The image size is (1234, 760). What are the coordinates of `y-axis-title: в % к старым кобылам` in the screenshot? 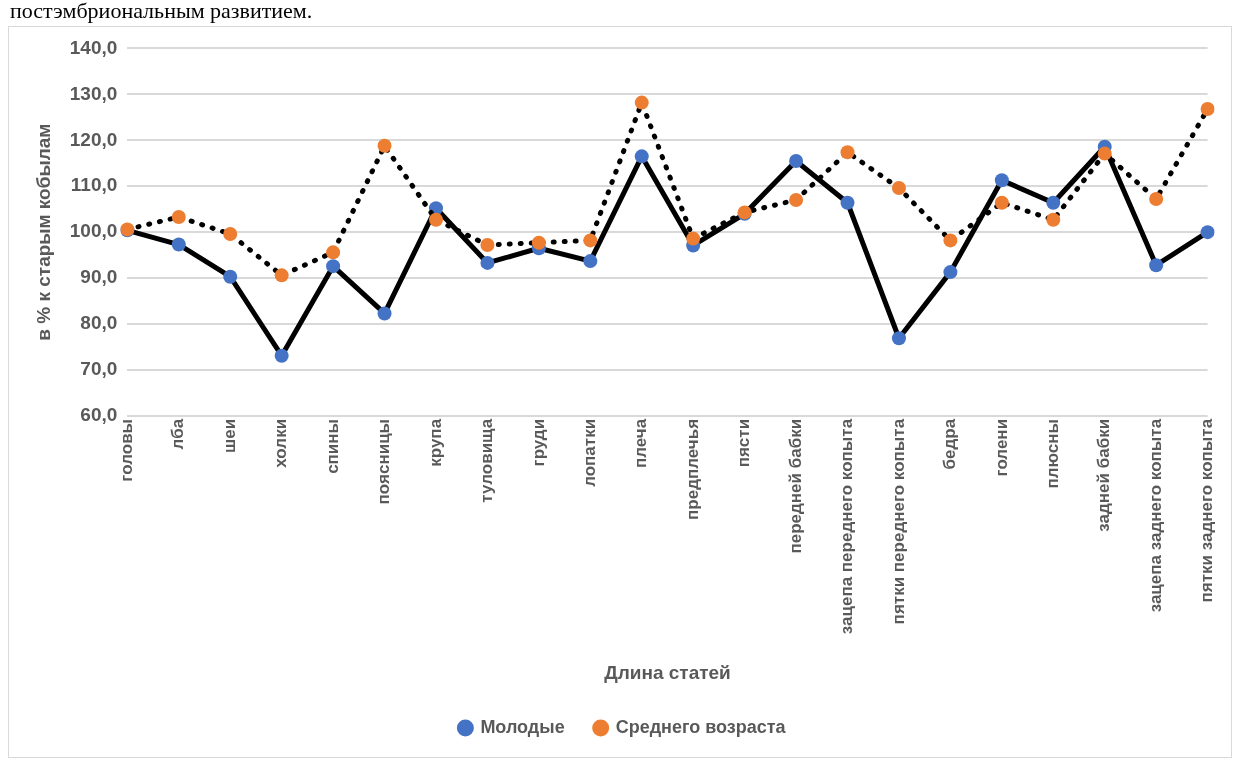 It's located at (43, 232).